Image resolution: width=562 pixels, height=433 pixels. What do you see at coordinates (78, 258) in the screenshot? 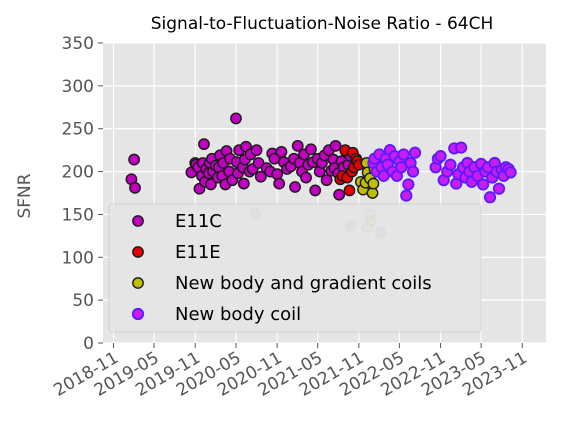
I see `y-tick-label: 100` at bounding box center [78, 258].